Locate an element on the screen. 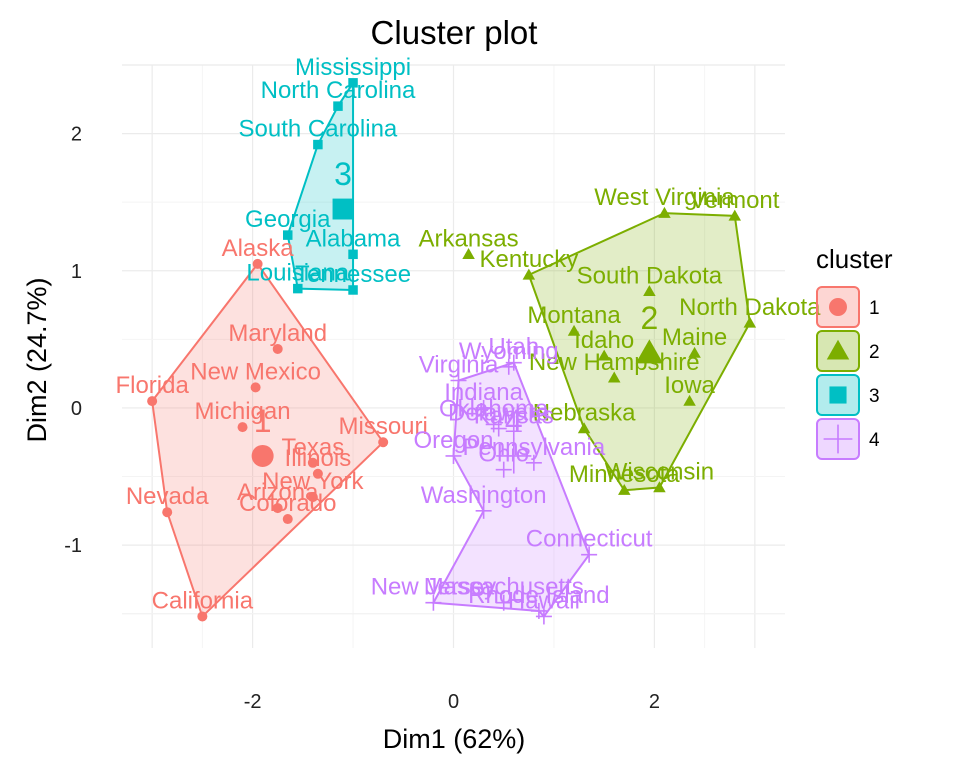 The width and height of the screenshot is (960, 768). label-ohio: Ohio is located at coordinates (503, 454).